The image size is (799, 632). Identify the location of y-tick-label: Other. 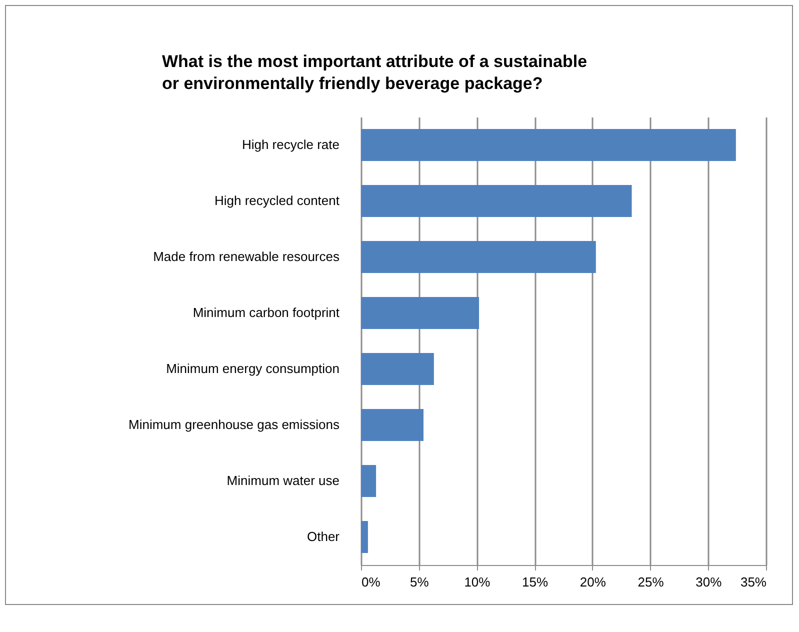
(323, 536).